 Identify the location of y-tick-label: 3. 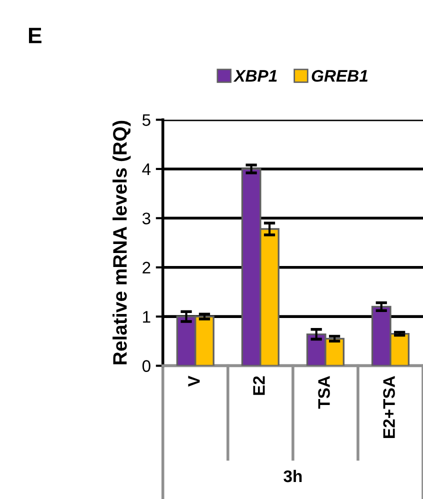
(146, 218).